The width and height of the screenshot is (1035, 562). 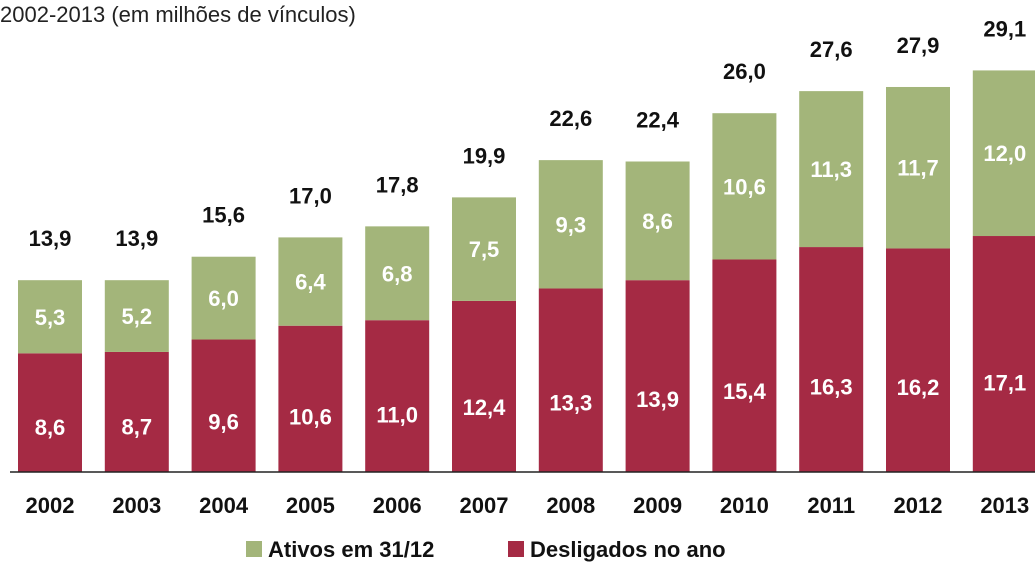 What do you see at coordinates (918, 45) in the screenshot?
I see `total-label: 27,9` at bounding box center [918, 45].